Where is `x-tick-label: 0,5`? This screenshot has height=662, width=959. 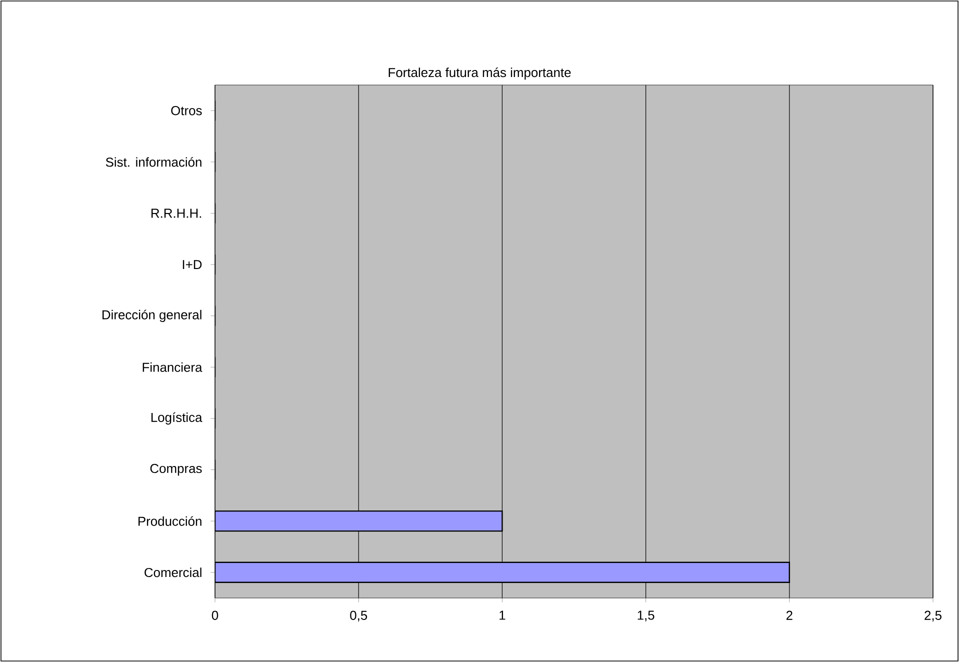
x-tick-label: 0,5 is located at coordinates (359, 616).